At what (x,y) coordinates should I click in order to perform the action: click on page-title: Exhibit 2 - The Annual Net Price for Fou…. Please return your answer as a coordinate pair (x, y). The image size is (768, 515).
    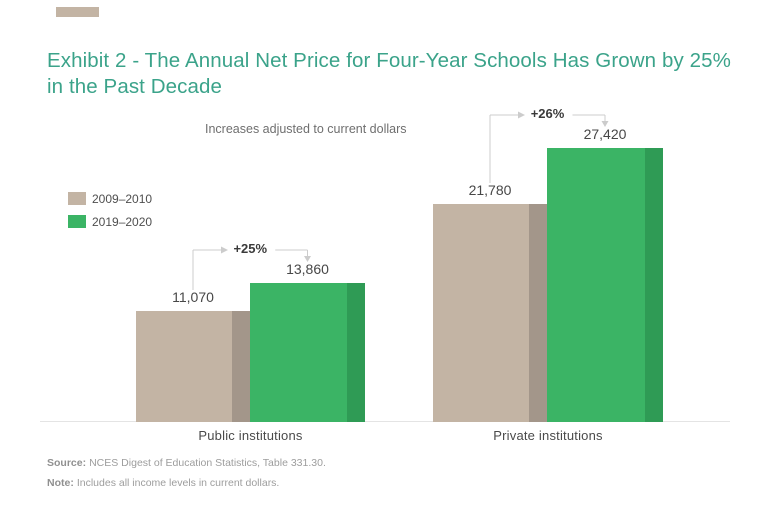
    Looking at the image, I should click on (389, 73).